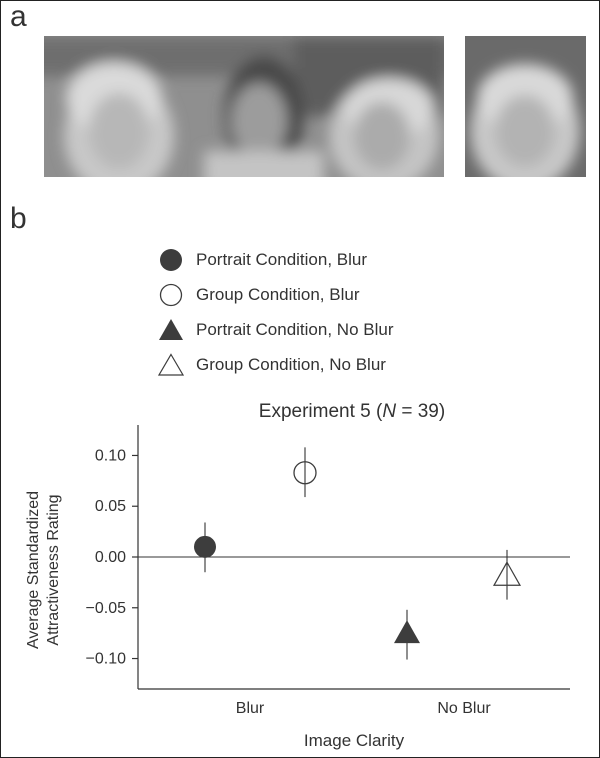 The width and height of the screenshot is (600, 758). I want to click on x-tick-label: Blur, so click(250, 708).